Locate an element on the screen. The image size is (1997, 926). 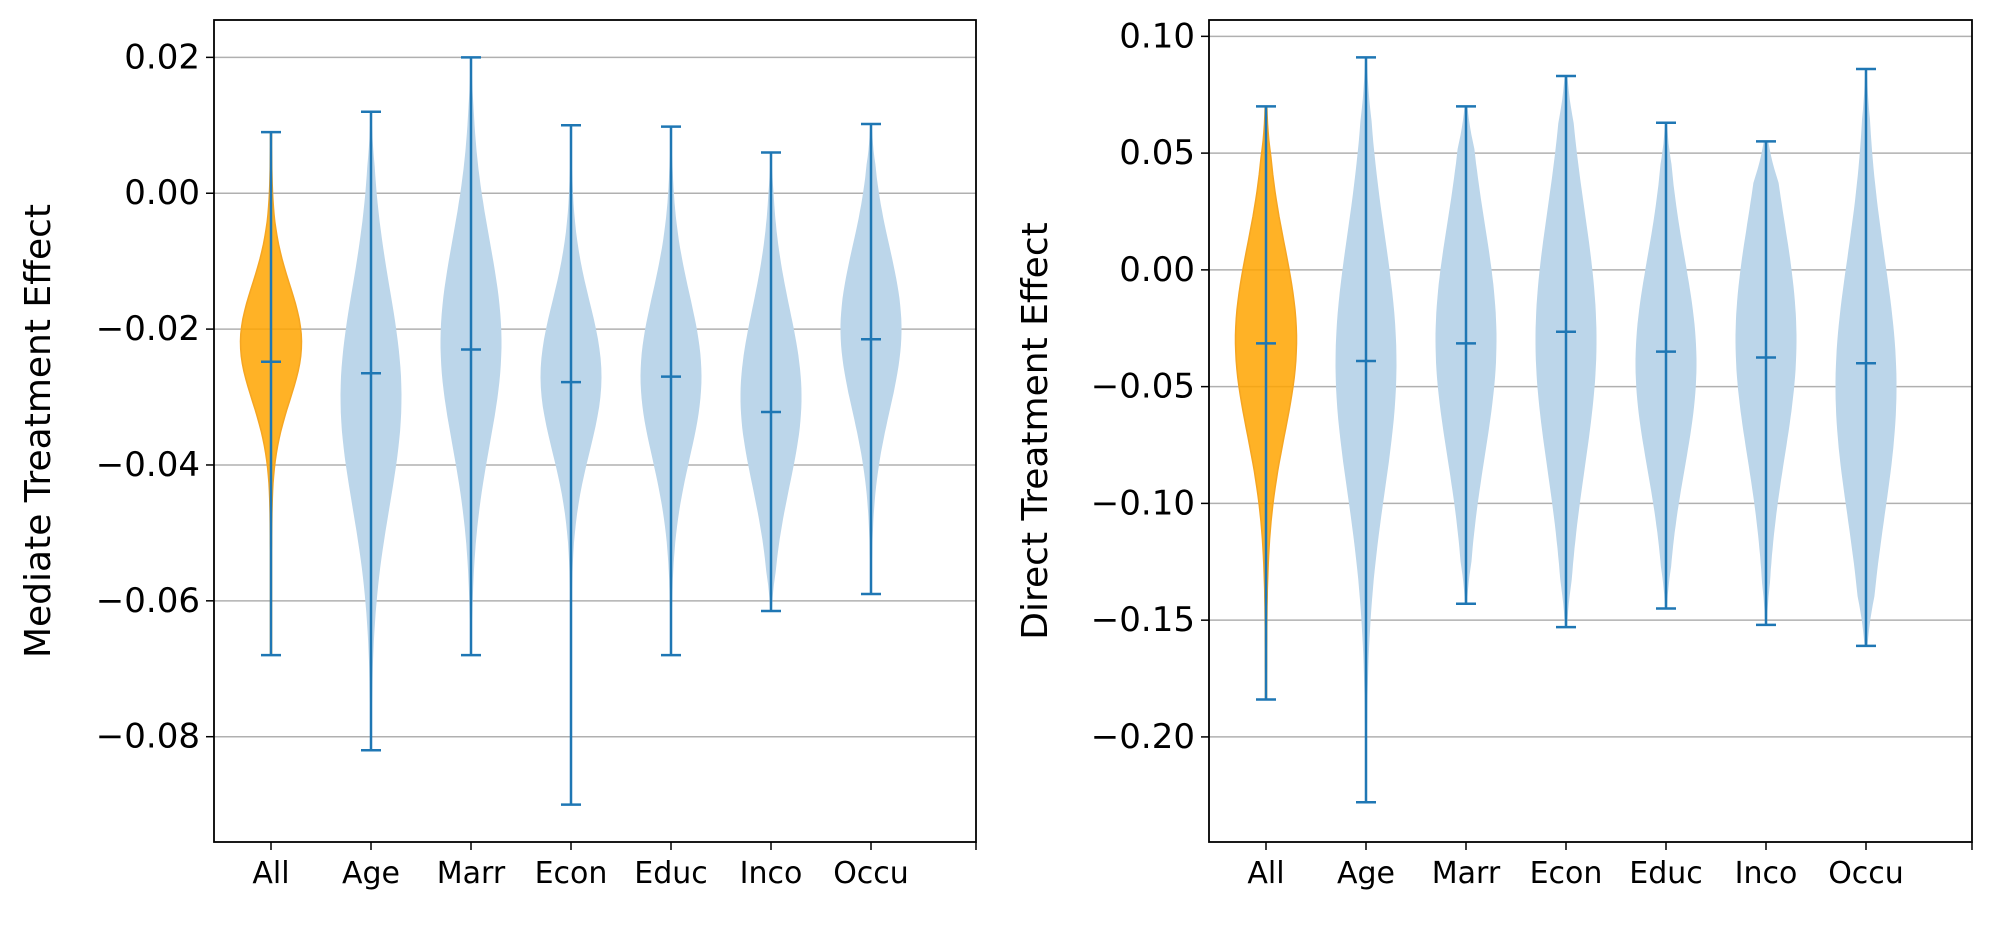
y-tick-label: −0.06 is located at coordinates (148, 601).